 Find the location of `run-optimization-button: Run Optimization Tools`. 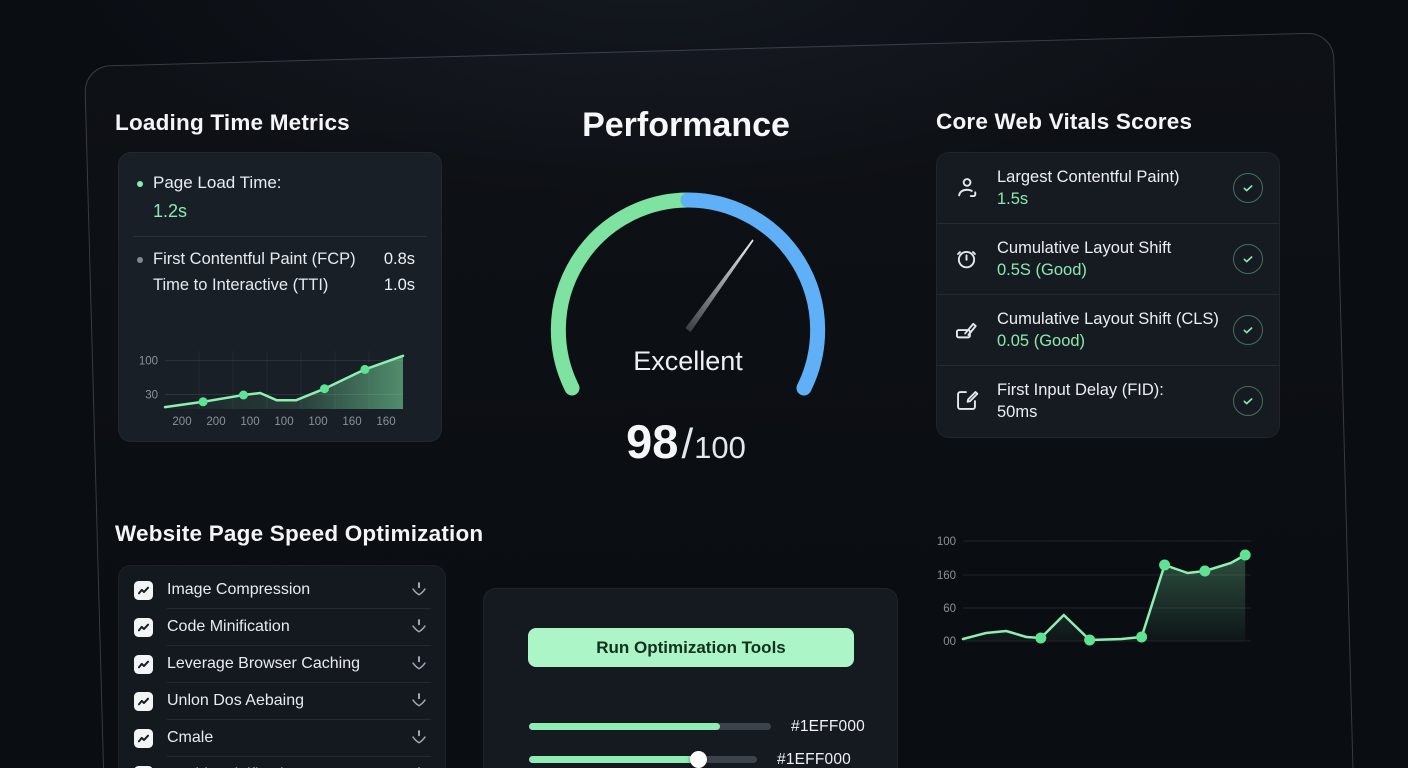

run-optimization-button: Run Optimization Tools is located at coordinates (691, 647).